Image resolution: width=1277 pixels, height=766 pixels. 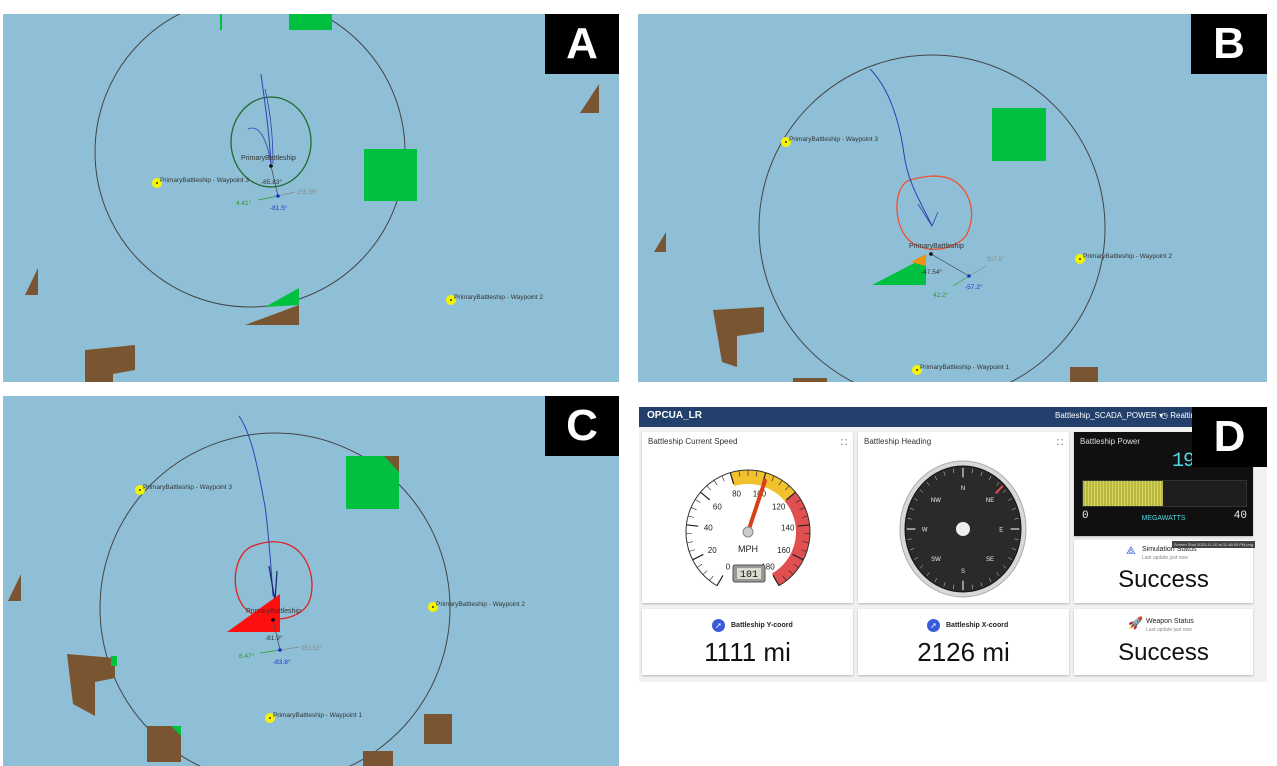 What do you see at coordinates (1169, 549) in the screenshot?
I see `simulation-title: Simulation Status` at bounding box center [1169, 549].